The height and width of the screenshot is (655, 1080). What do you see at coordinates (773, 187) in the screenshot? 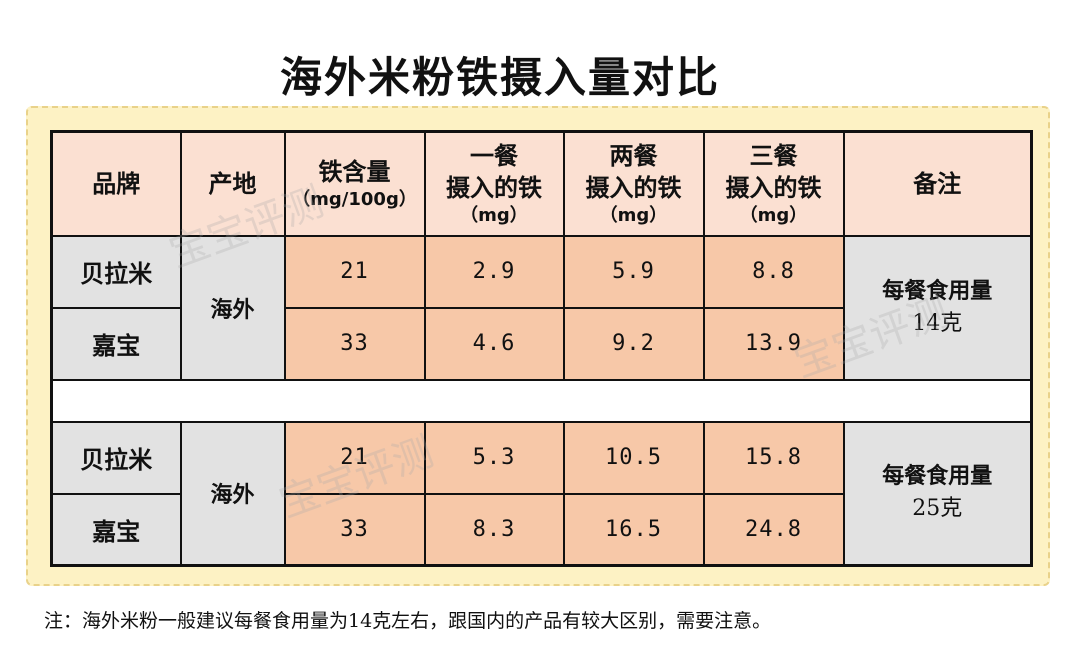
I see `header-three-meal-intake: 摄入的铁` at bounding box center [773, 187].